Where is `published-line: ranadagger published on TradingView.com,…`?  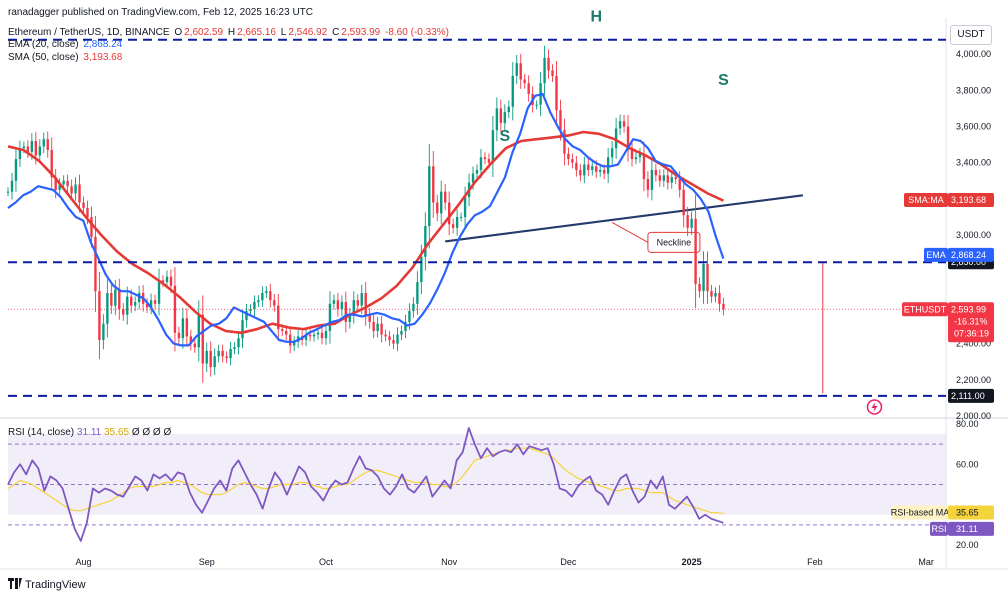 published-line: ranadagger published on TradingView.com,… is located at coordinates (161, 12).